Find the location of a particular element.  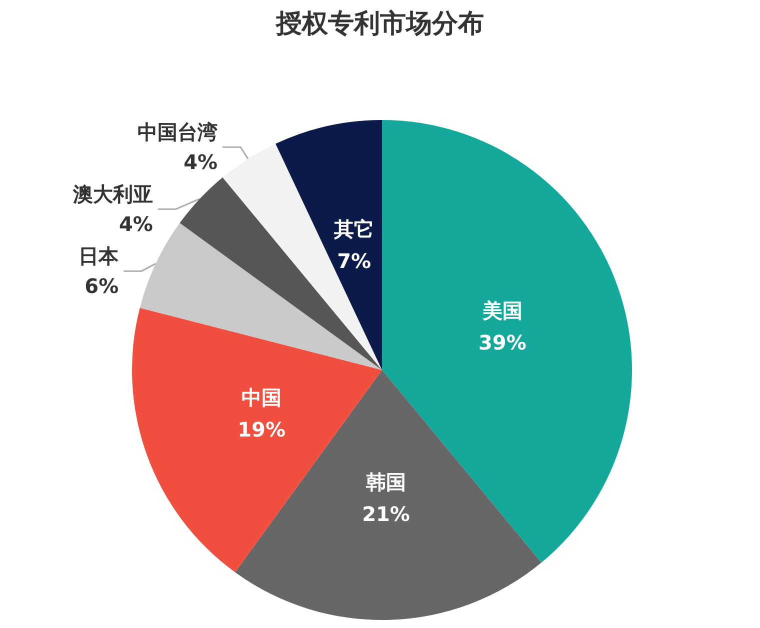

slice-label: 中国台湾 is located at coordinates (178, 132).